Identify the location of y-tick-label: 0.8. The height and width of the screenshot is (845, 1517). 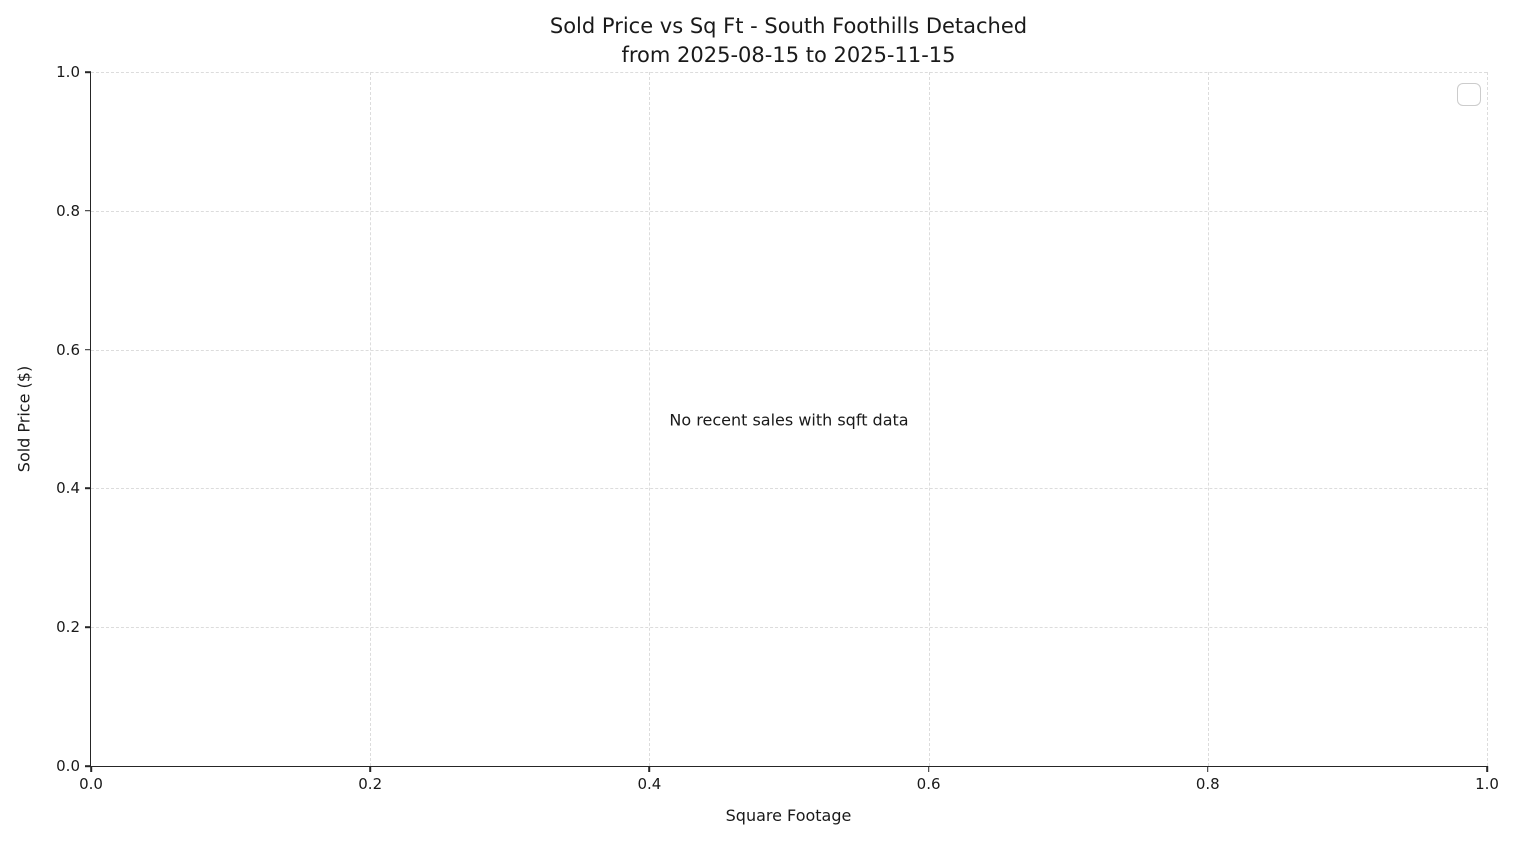
(68, 210).